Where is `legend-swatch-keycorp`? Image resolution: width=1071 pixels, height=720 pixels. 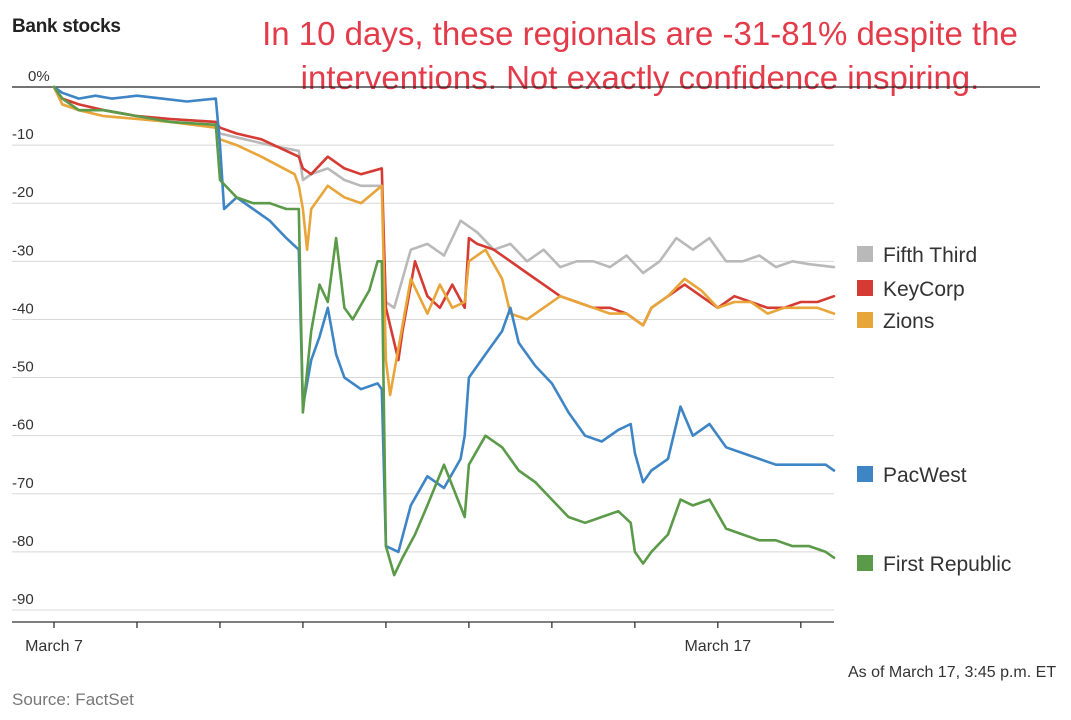 legend-swatch-keycorp is located at coordinates (865, 288).